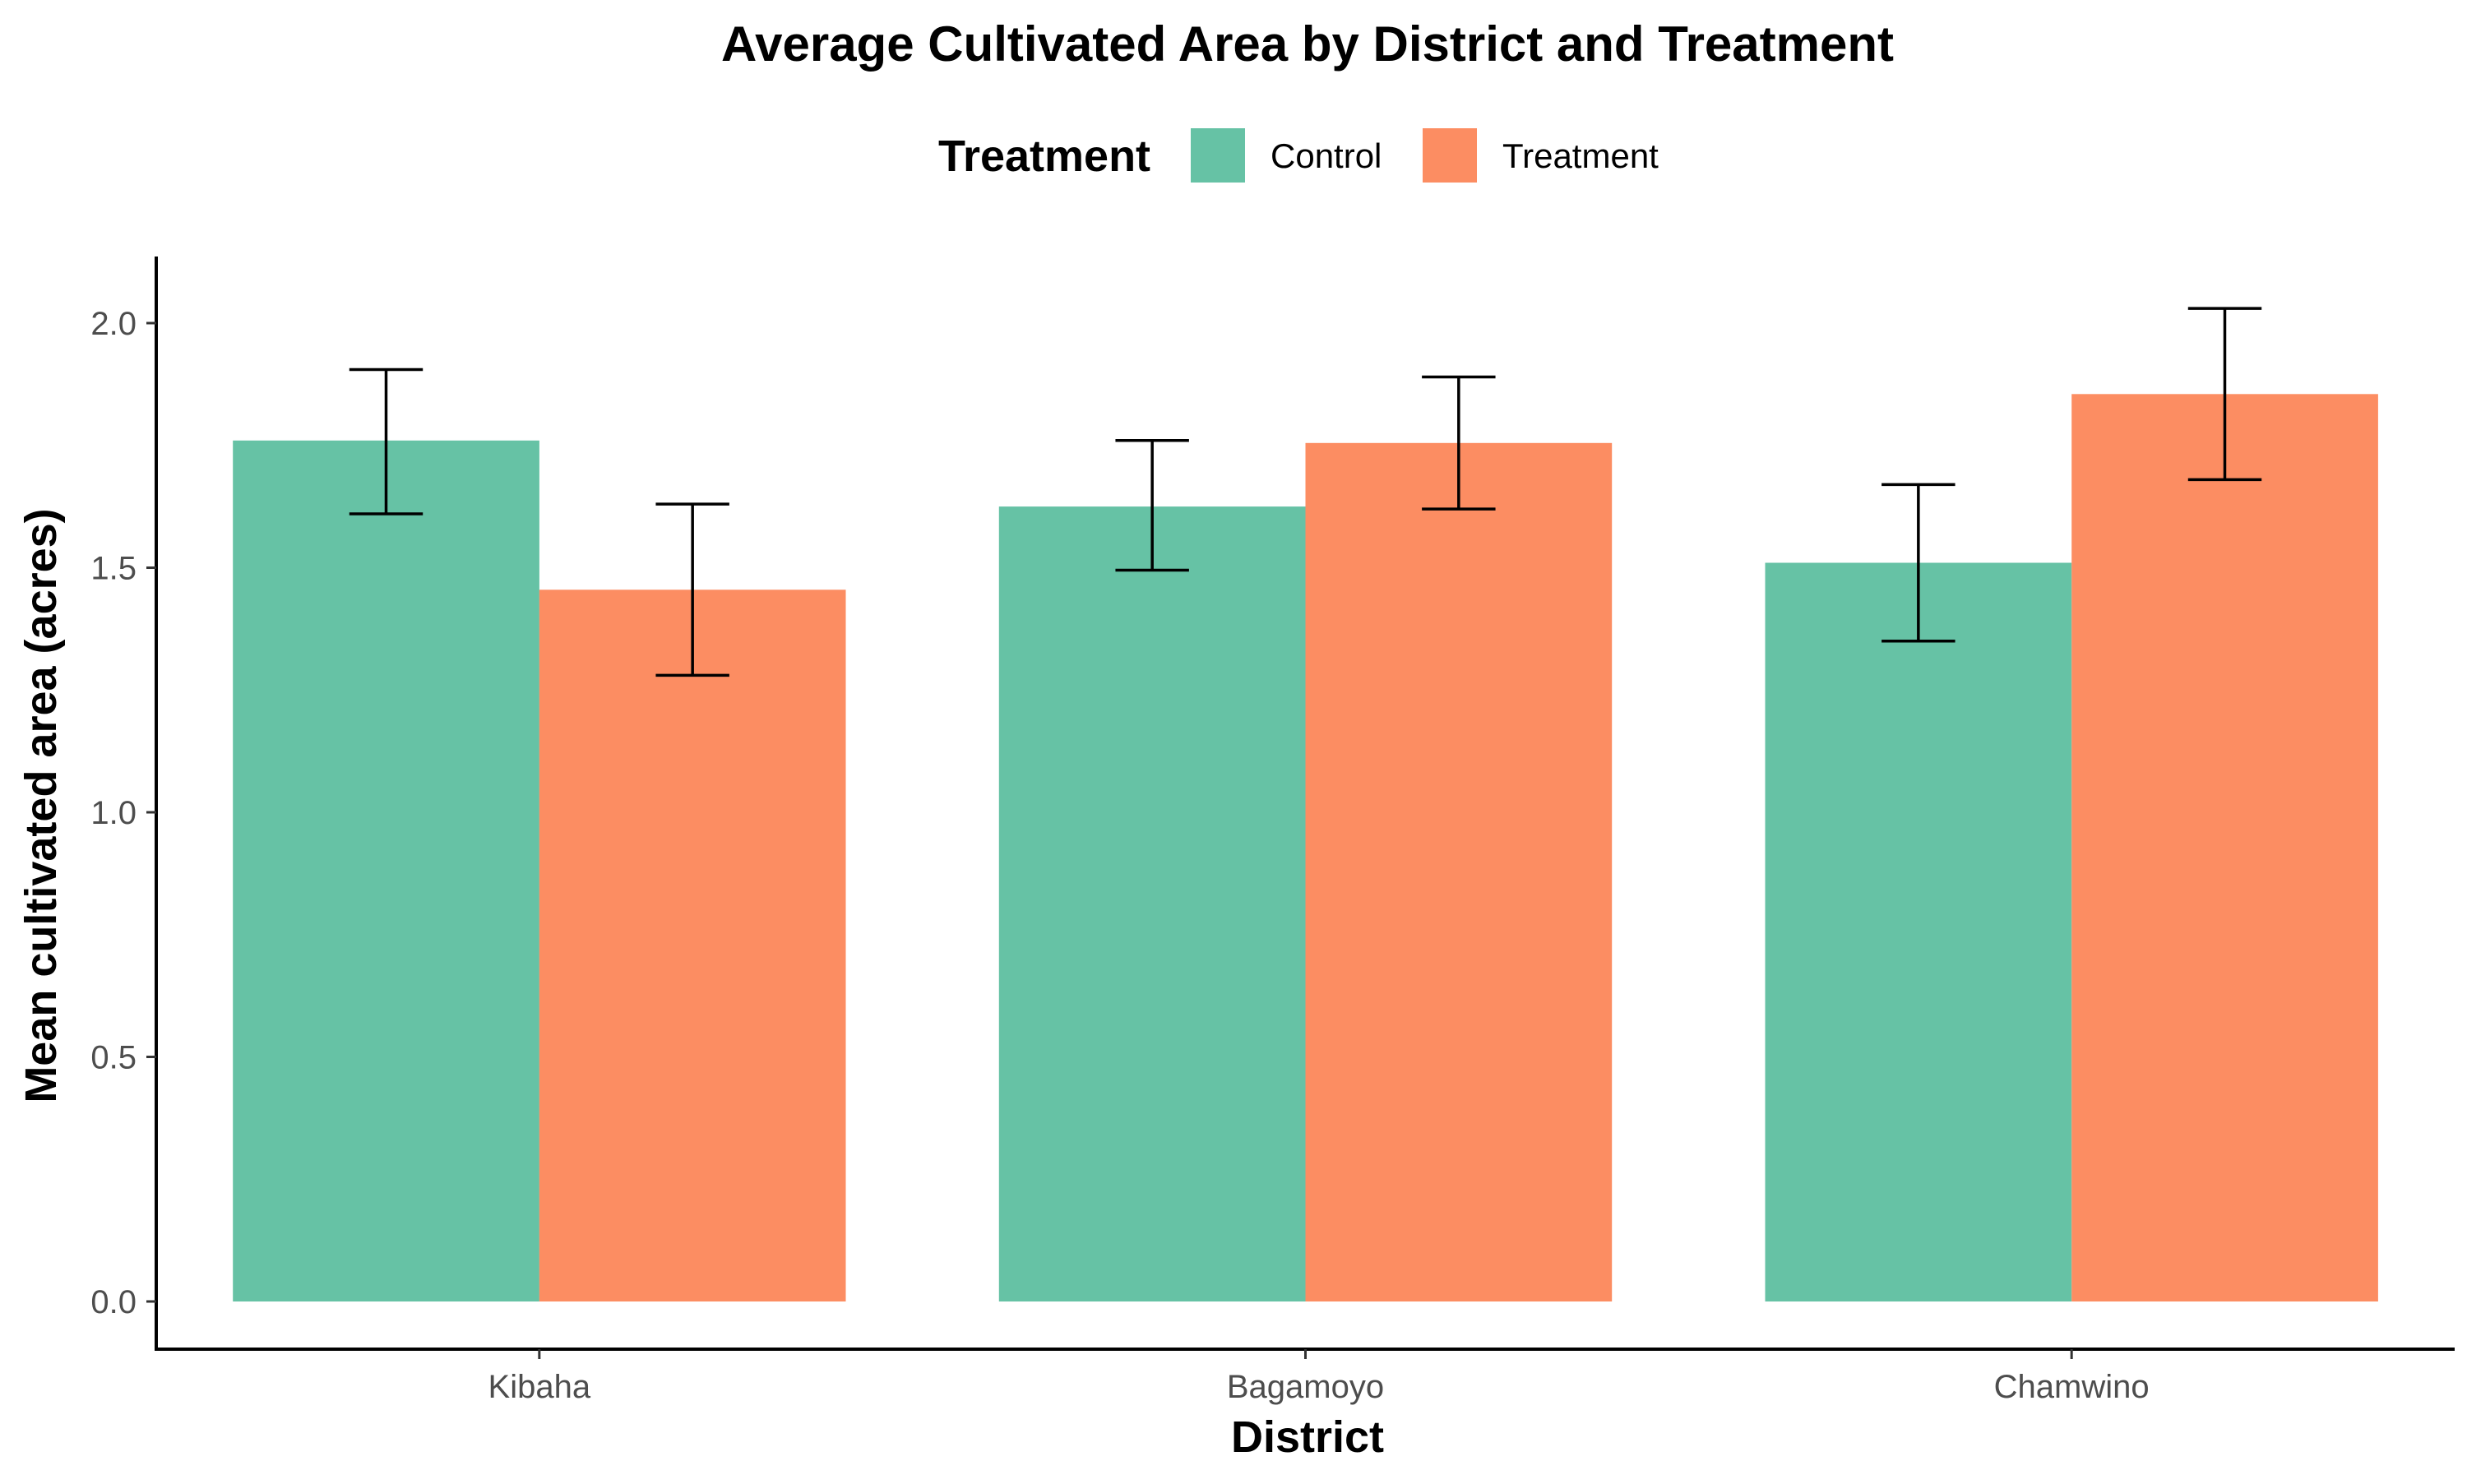 The width and height of the screenshot is (2467, 1484). What do you see at coordinates (113, 1302) in the screenshot?
I see `y-tick-label: 0.0` at bounding box center [113, 1302].